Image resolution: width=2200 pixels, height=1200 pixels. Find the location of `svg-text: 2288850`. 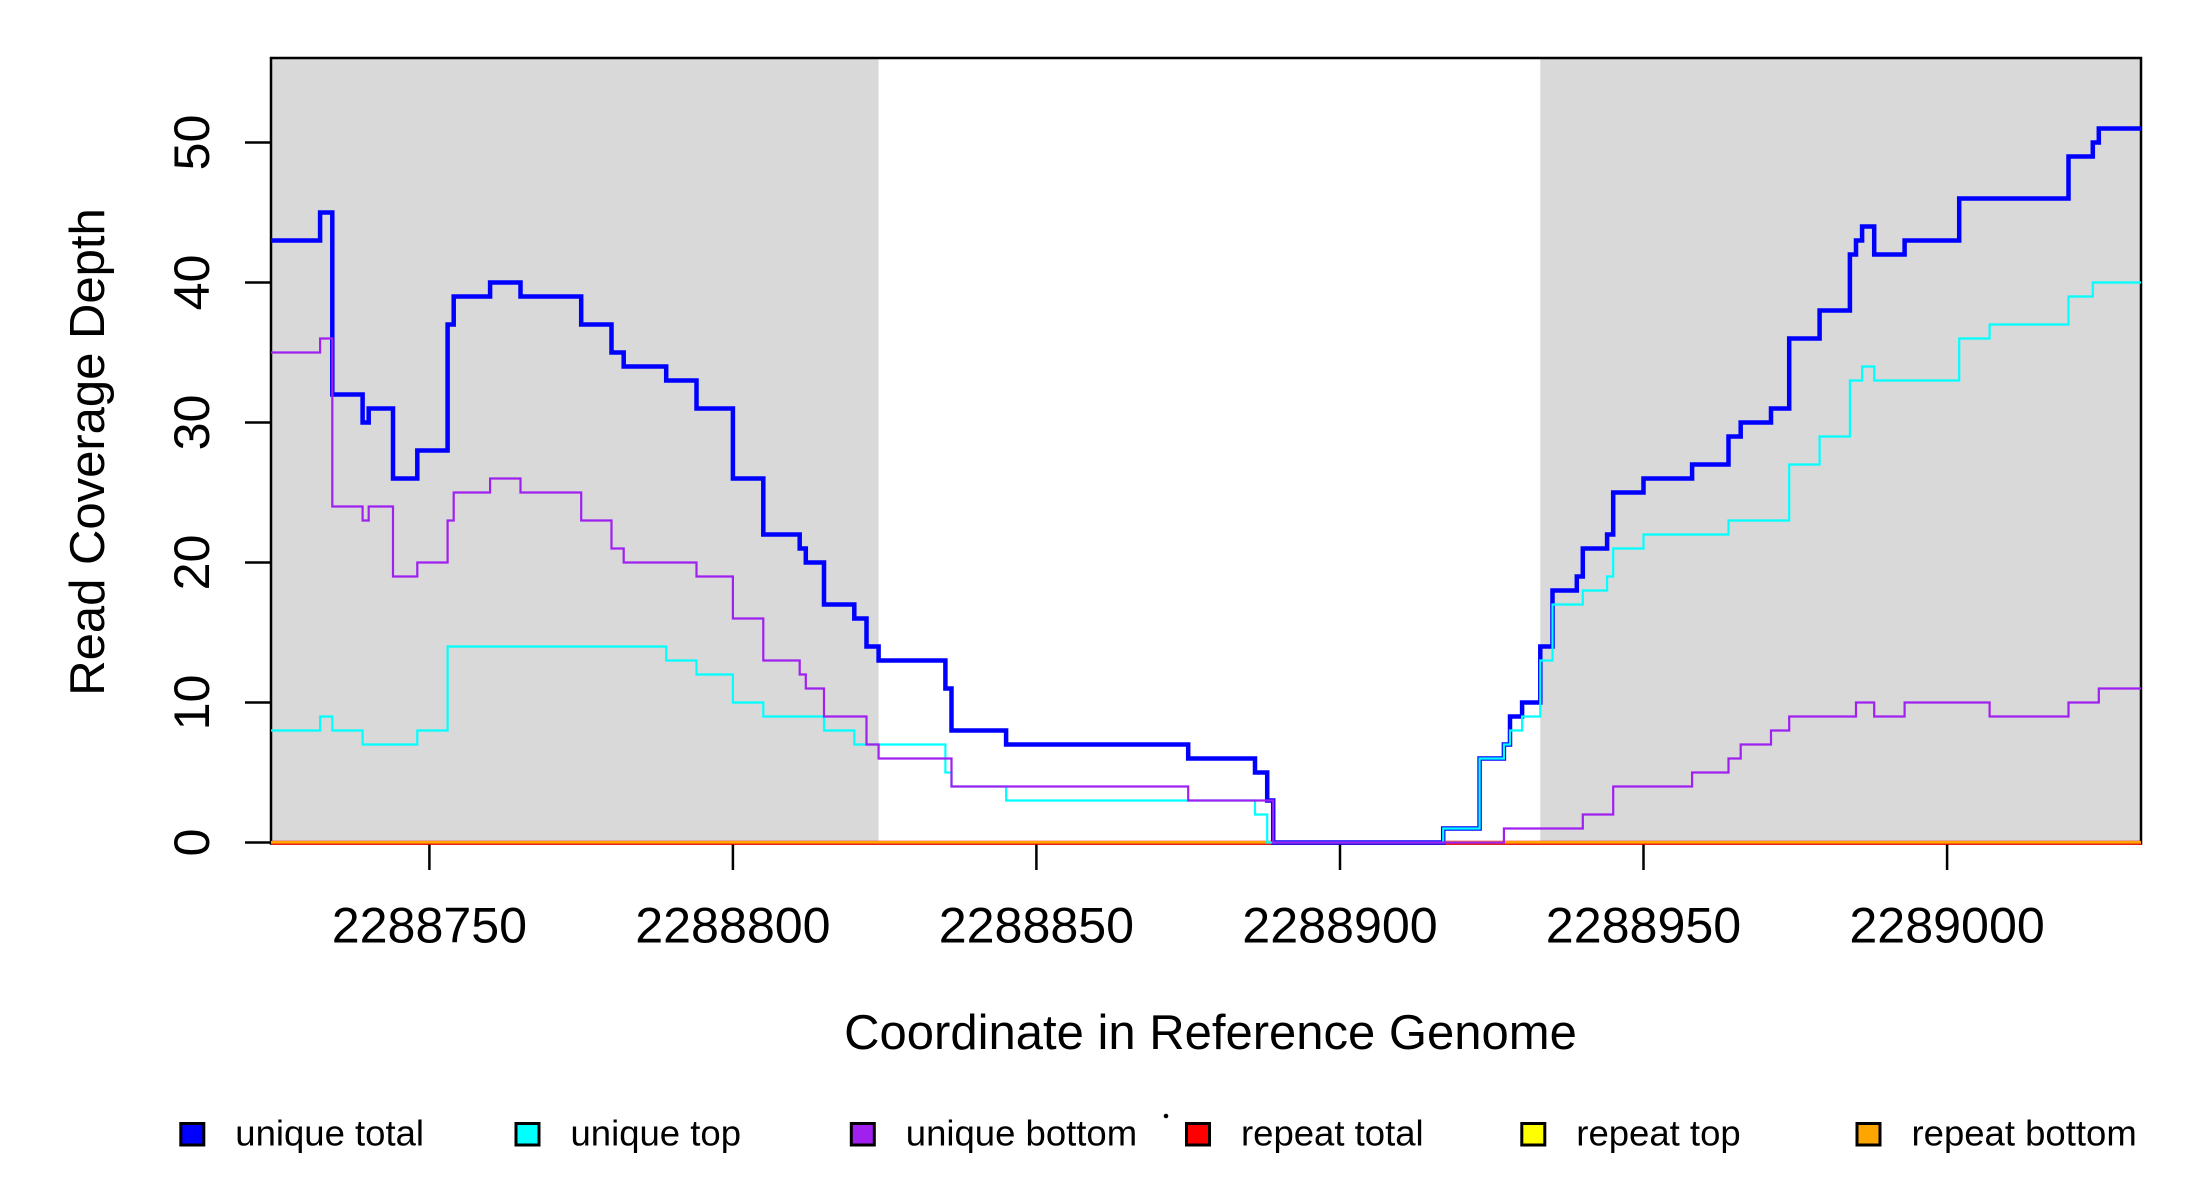

svg-text: 2288850 is located at coordinates (1036, 926).